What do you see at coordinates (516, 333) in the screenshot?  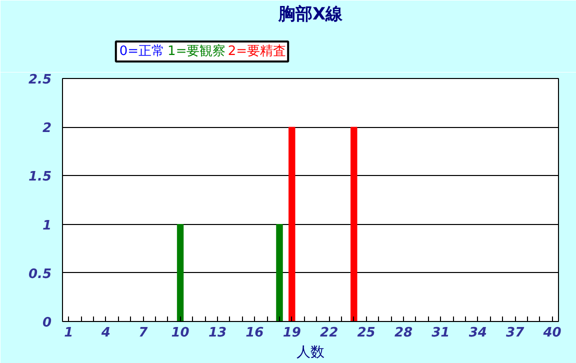 I see `x-tick-label: 37` at bounding box center [516, 333].